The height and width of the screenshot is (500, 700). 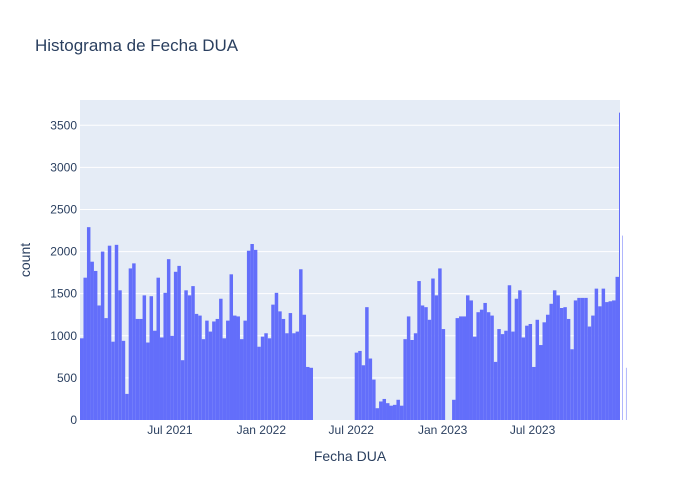 I want to click on x-tick-label: Jan 2022, so click(x=262, y=430).